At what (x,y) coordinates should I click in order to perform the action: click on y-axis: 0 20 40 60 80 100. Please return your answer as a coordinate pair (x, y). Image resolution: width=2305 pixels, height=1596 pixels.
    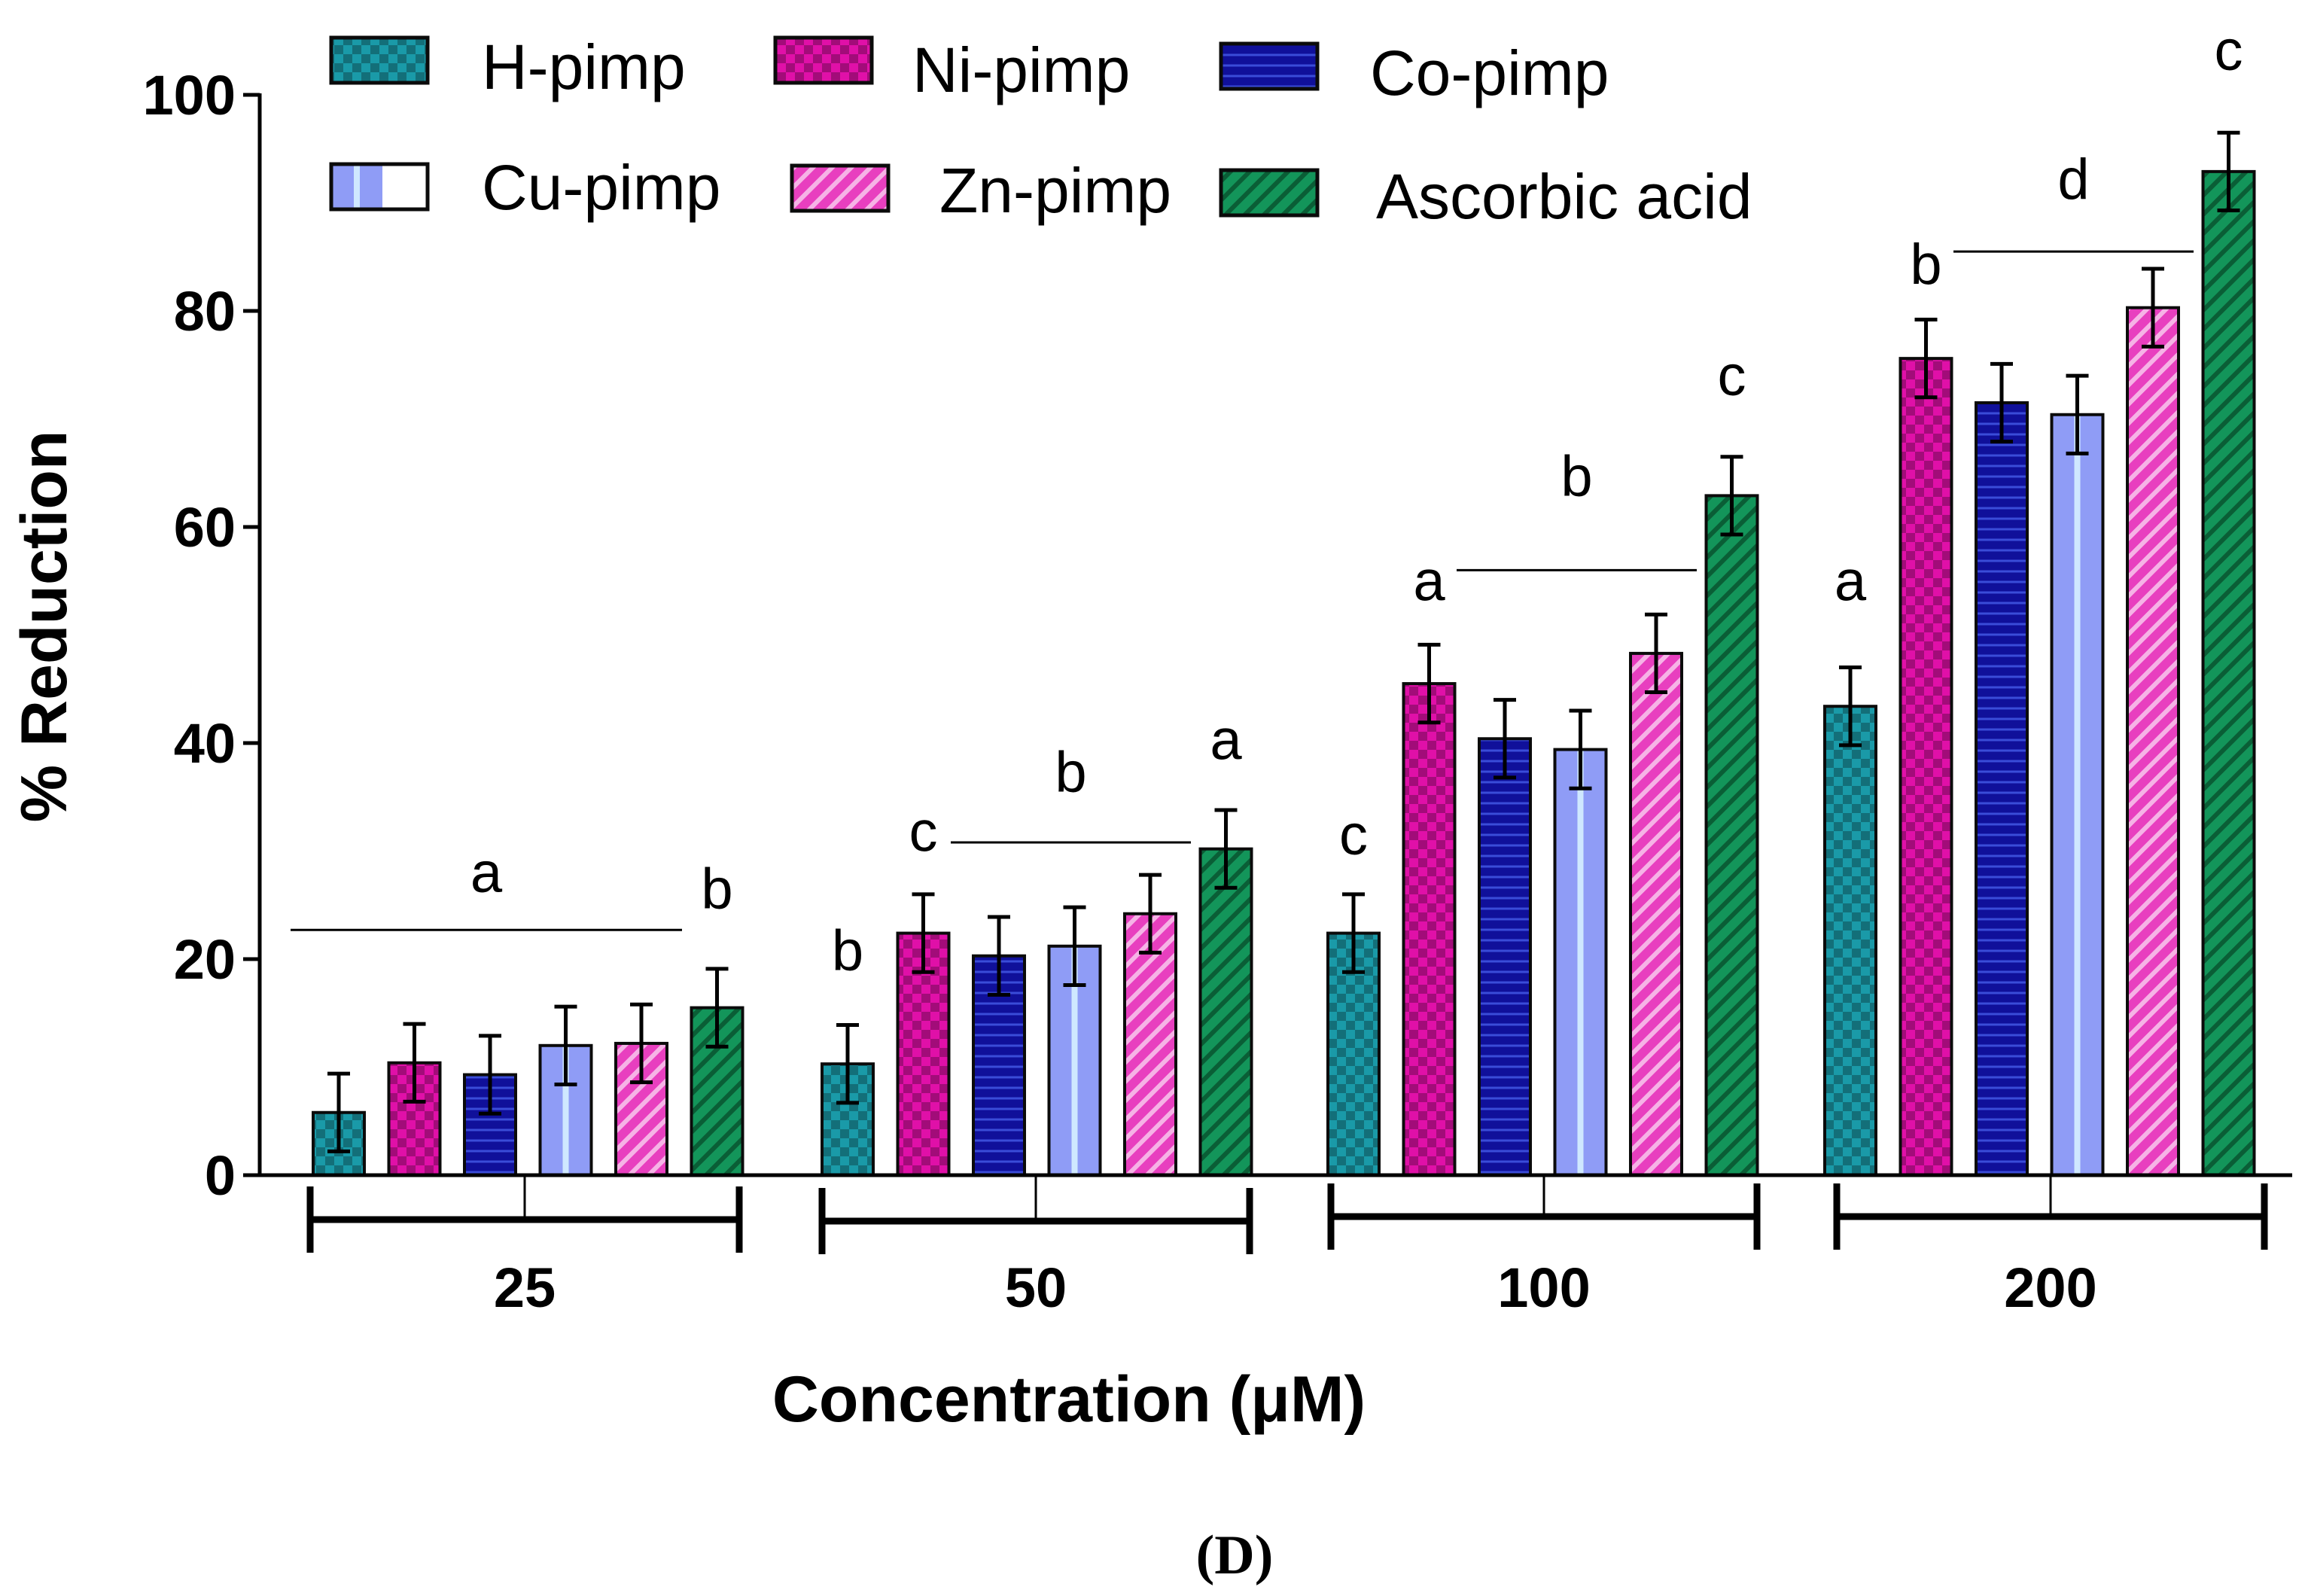
    Looking at the image, I should click on (202, 635).